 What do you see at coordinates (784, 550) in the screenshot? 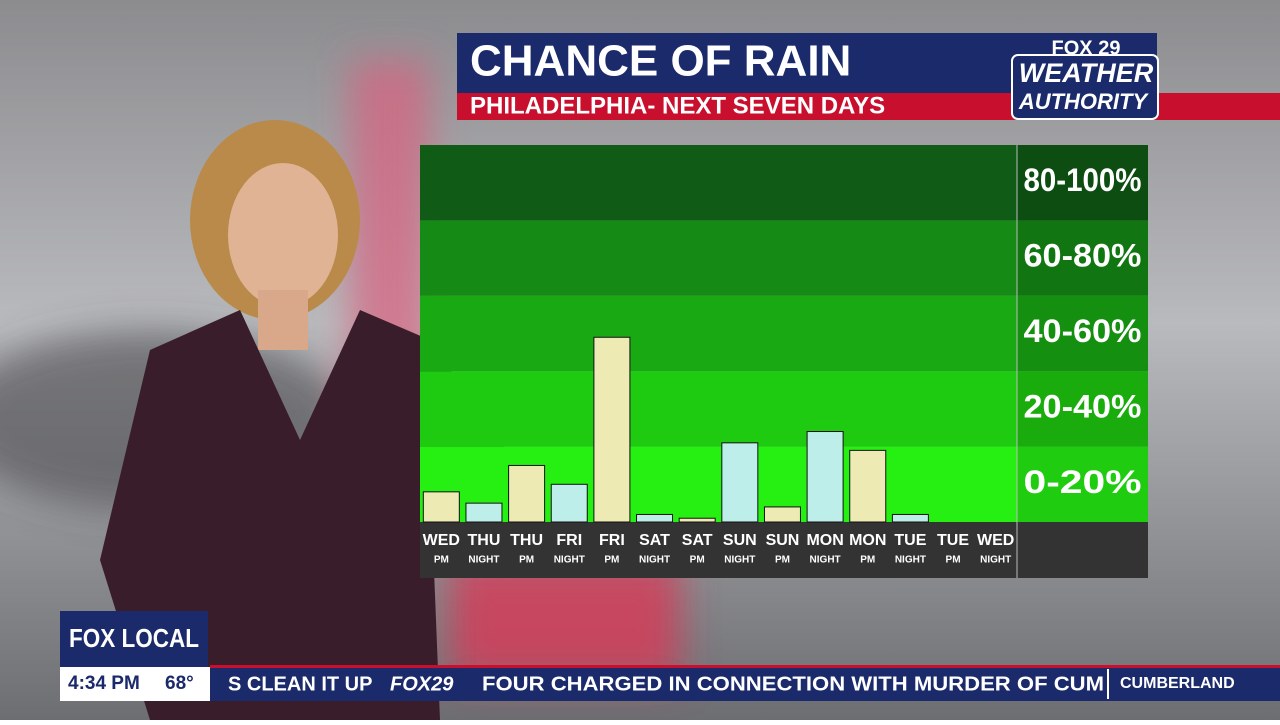
I see `label-strip` at bounding box center [784, 550].